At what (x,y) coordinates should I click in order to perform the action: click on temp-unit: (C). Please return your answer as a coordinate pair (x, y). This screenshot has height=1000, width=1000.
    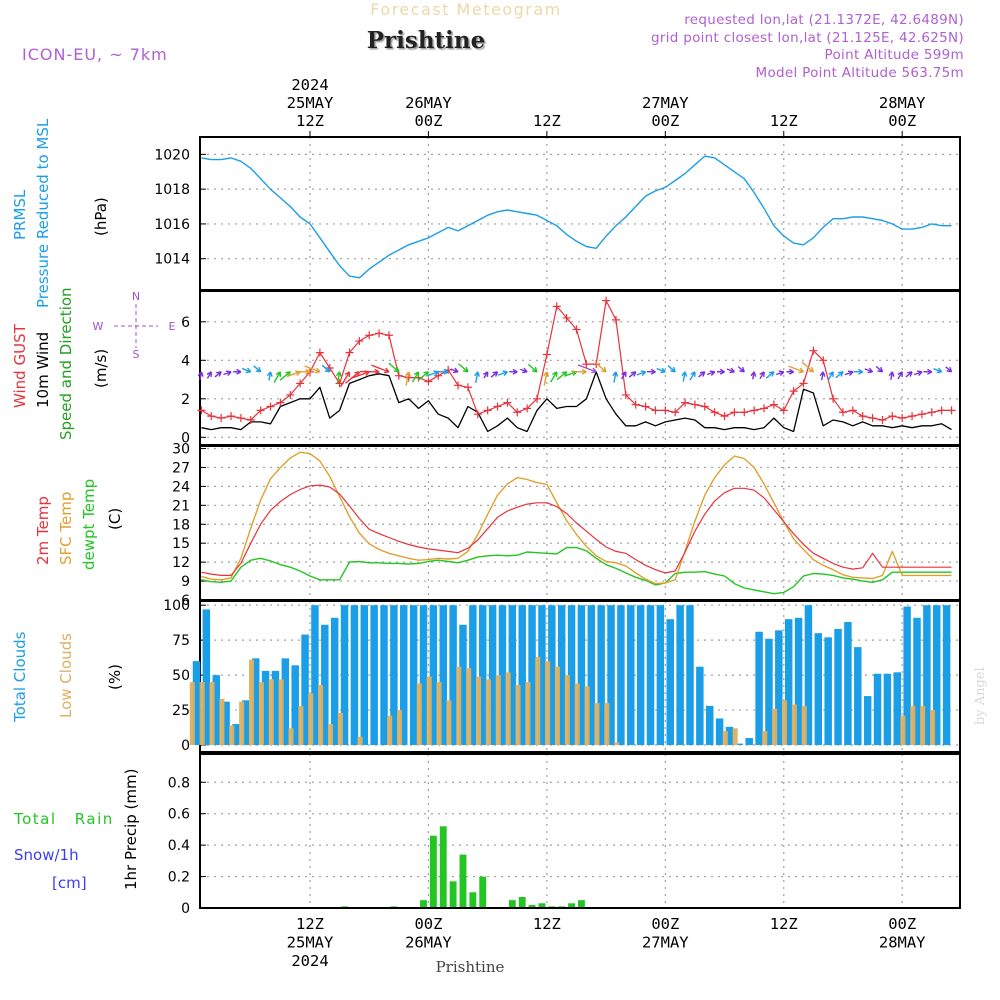
    Looking at the image, I should click on (115, 519).